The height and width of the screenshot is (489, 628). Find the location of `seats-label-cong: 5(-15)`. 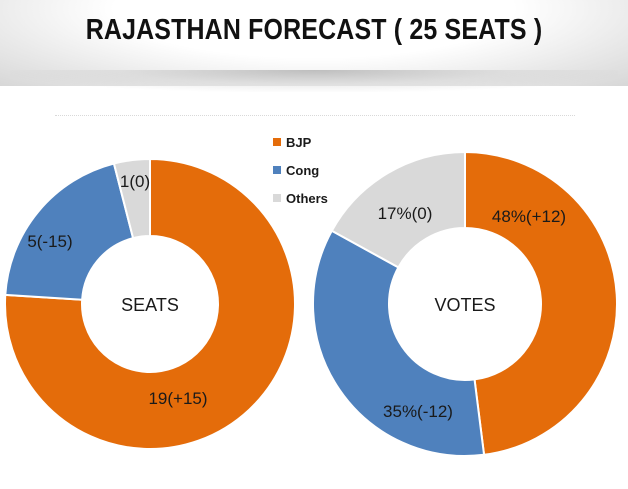

seats-label-cong: 5(-15) is located at coordinates (49, 241).